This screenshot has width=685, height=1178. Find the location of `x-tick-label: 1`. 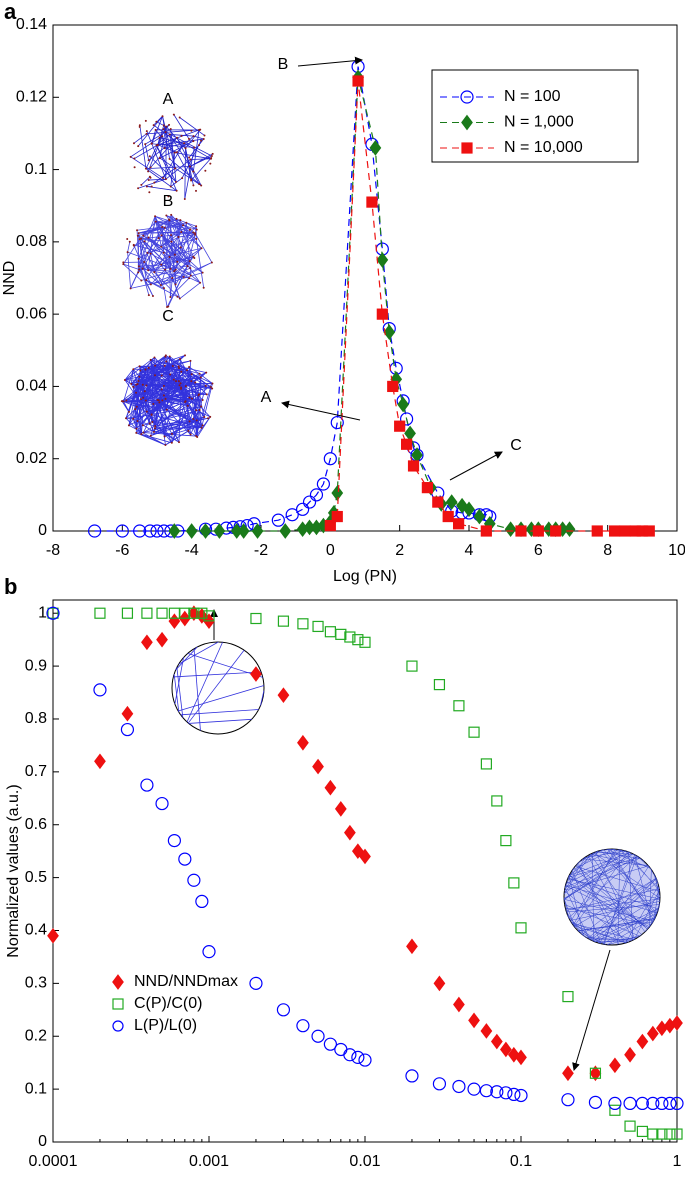

x-tick-label: 1 is located at coordinates (677, 1161).